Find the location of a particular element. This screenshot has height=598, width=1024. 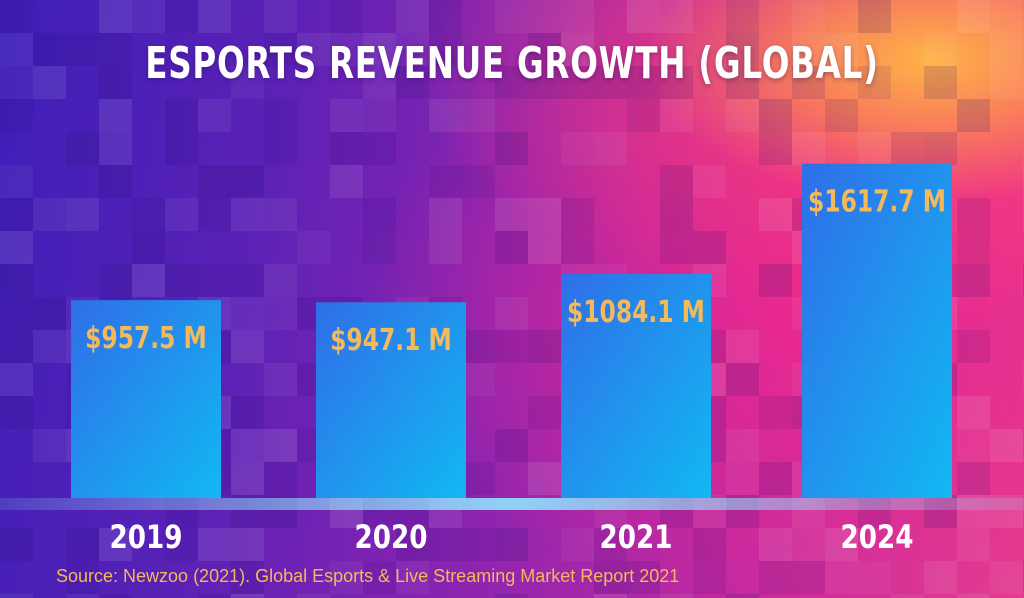

x-tick-label-2024: 2024 is located at coordinates (876, 536).